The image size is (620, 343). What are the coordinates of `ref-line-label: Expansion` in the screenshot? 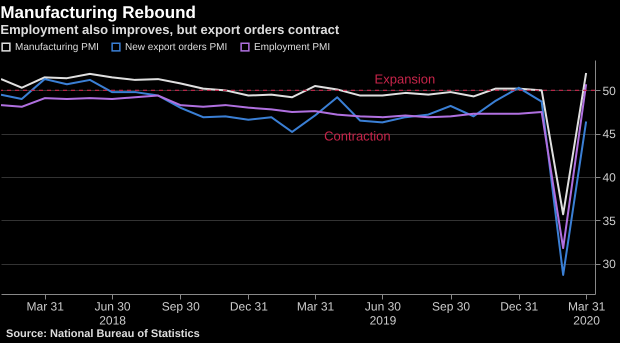 It's located at (405, 78).